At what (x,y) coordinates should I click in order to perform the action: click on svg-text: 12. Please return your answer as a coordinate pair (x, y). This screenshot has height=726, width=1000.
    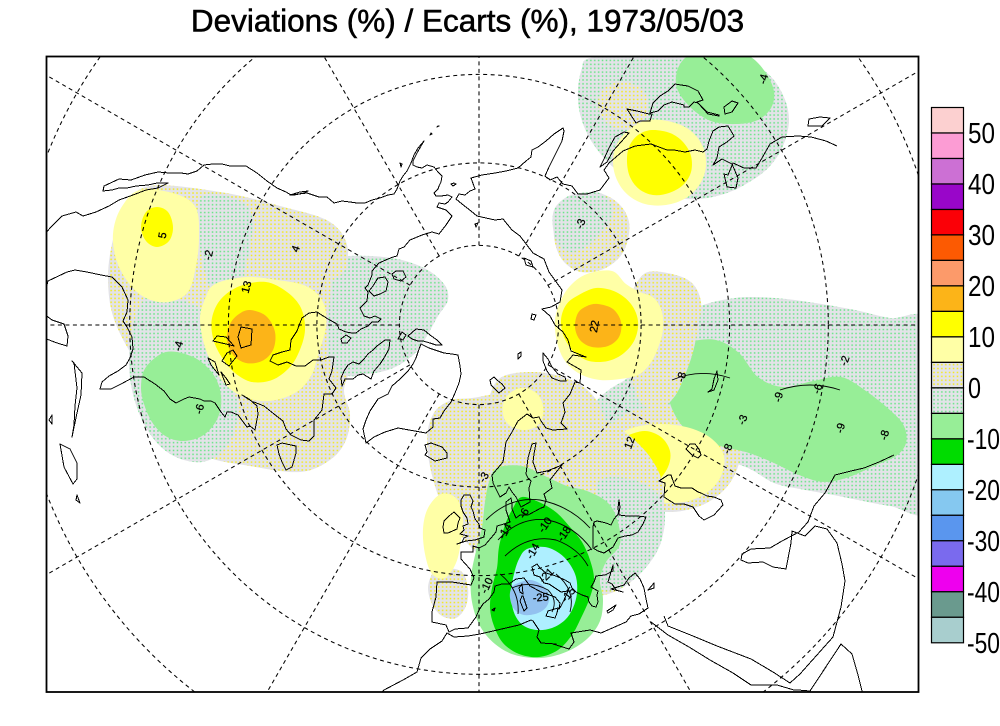
    Looking at the image, I should click on (629, 443).